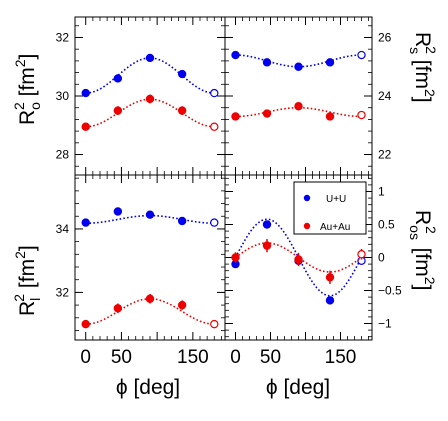 The height and width of the screenshot is (421, 448). I want to click on ytick-label-ro: 28, so click(63, 155).